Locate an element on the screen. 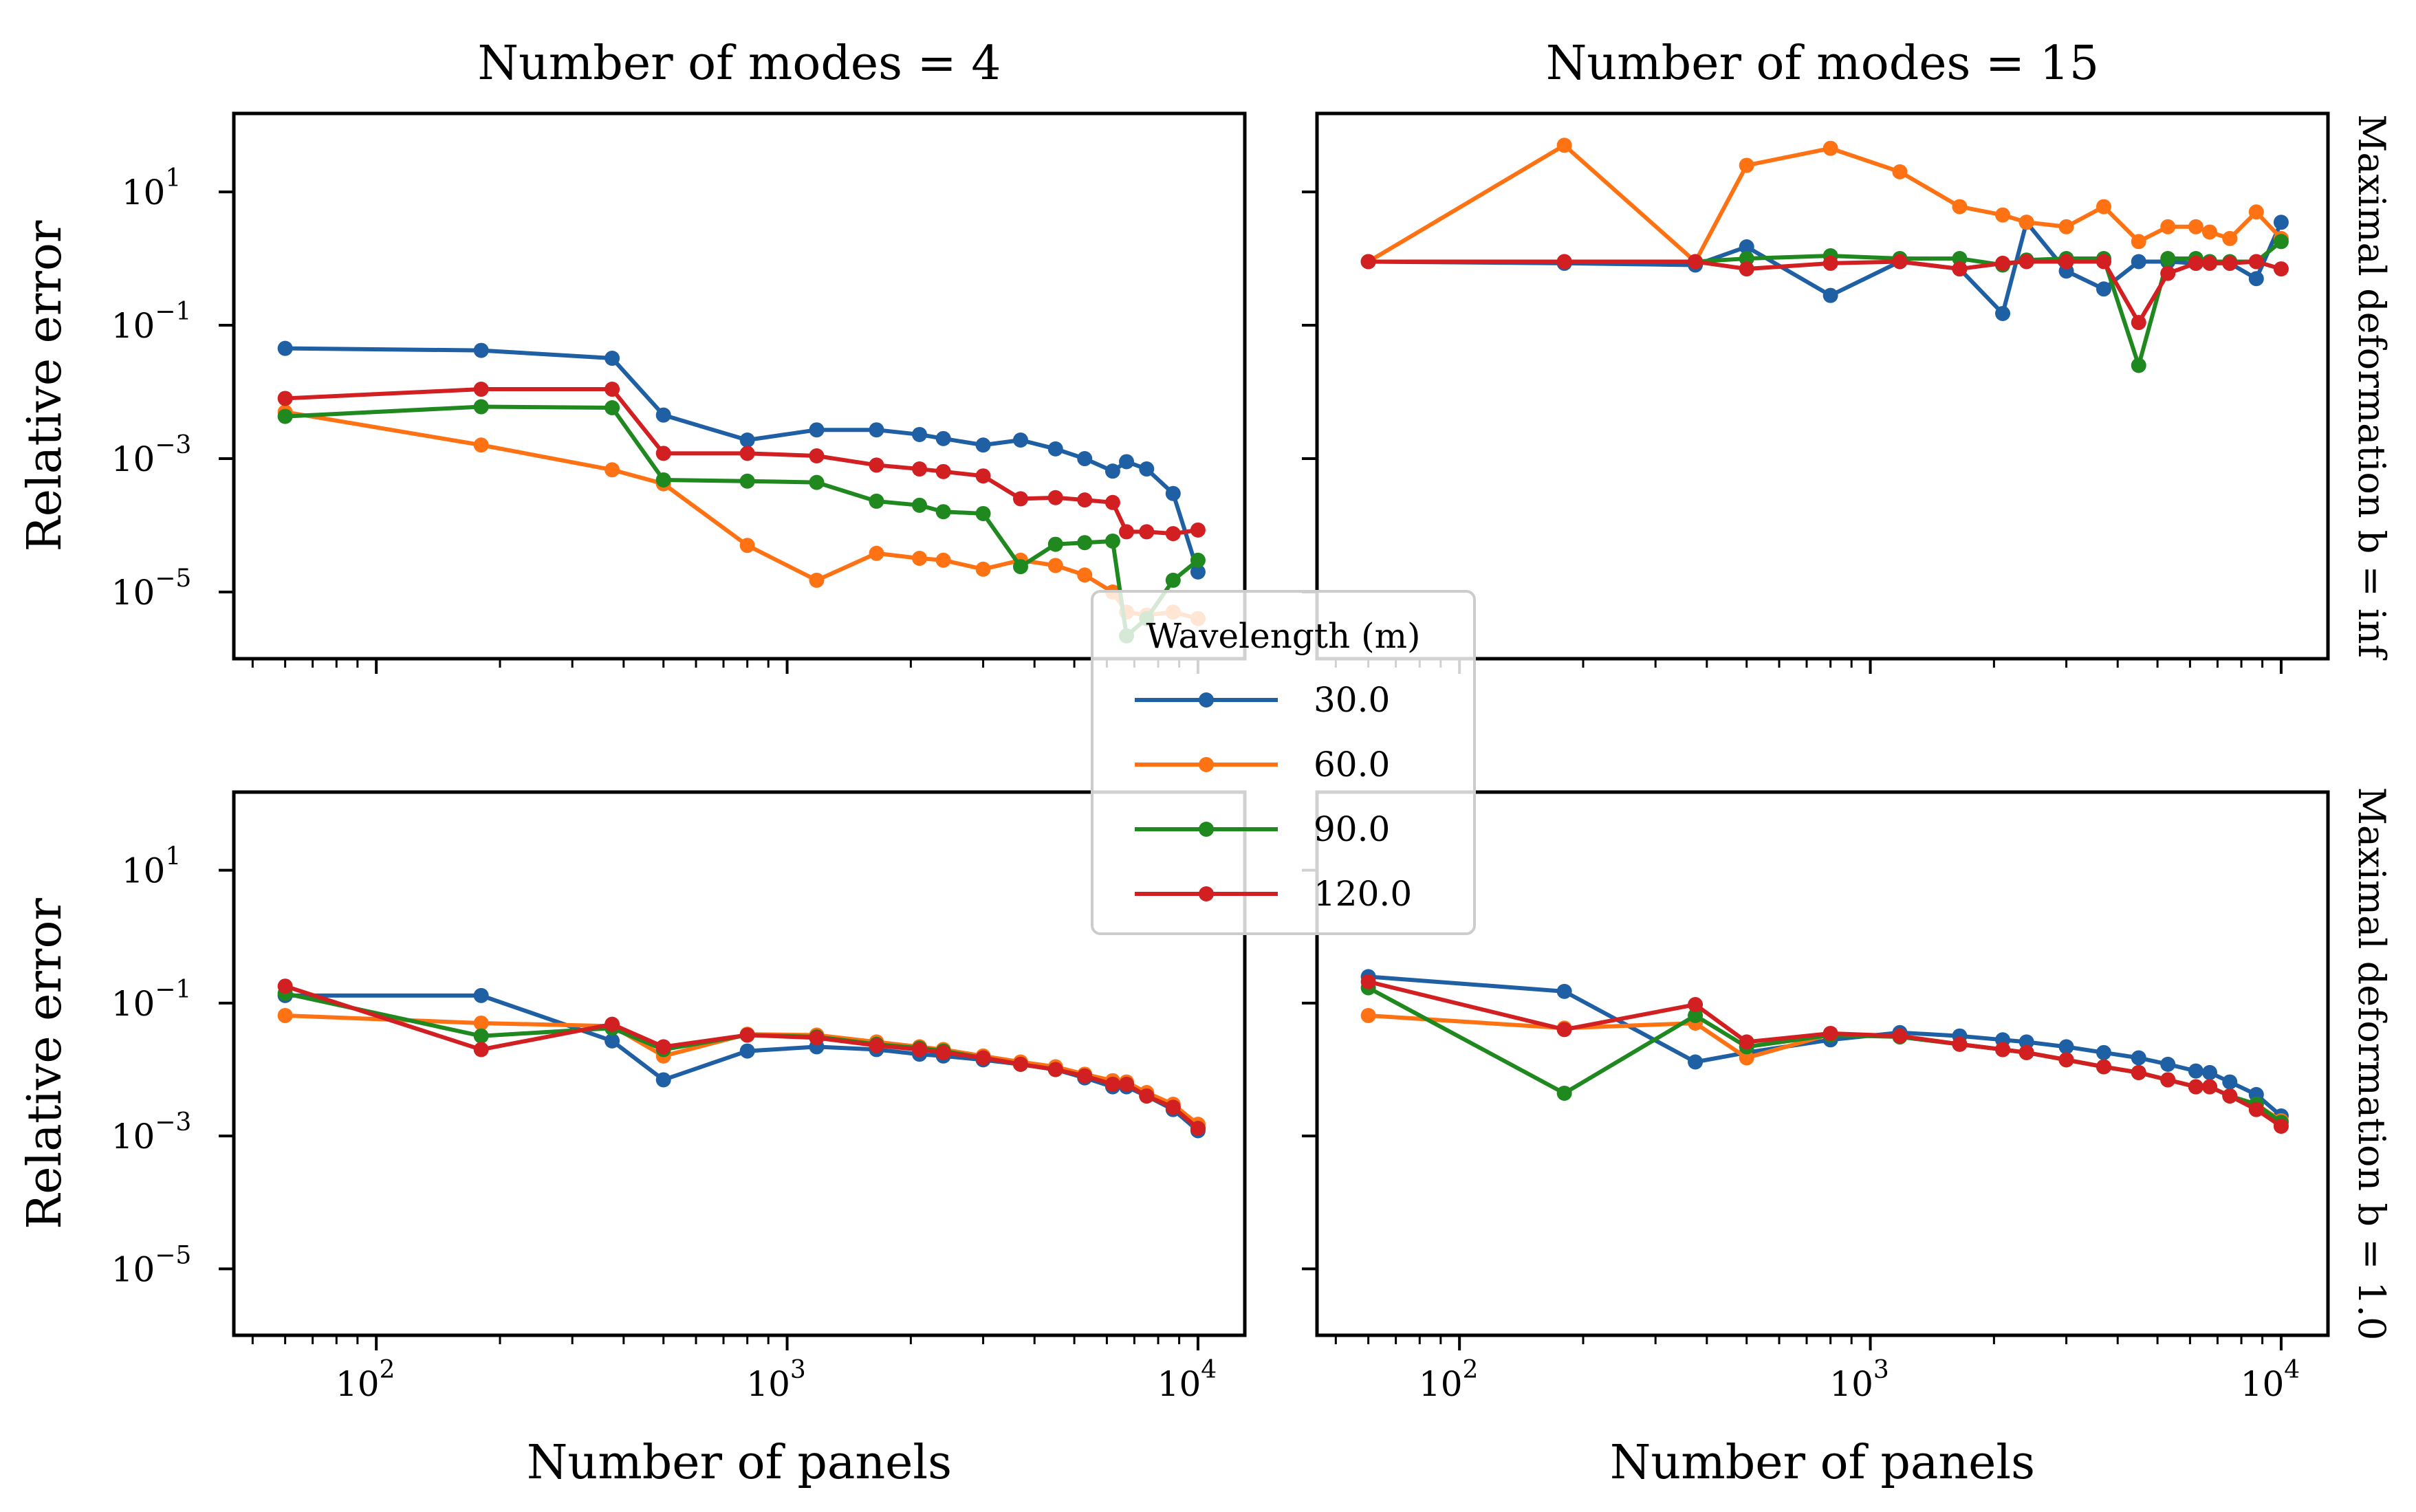 The image size is (2416, 1512). legend-marker is located at coordinates (1206, 893).